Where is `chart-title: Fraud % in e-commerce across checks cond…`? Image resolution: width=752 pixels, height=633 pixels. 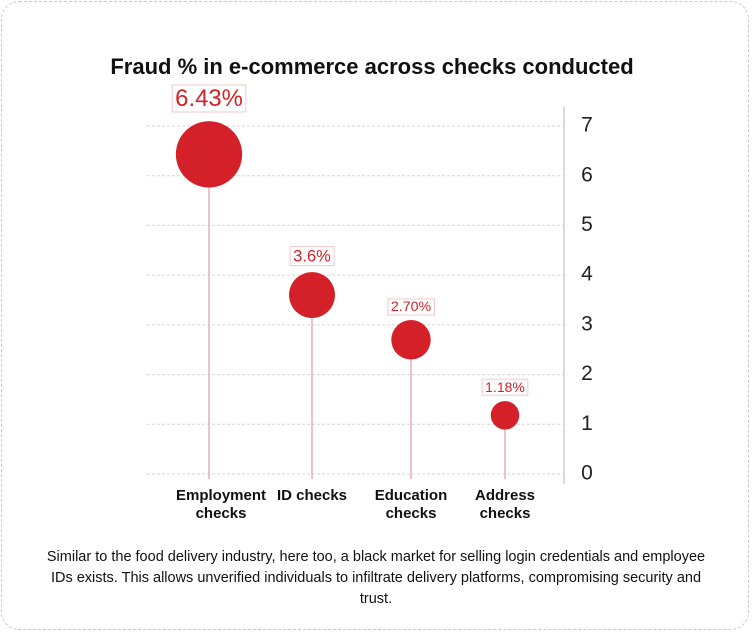 chart-title: Fraud % in e-commerce across checks cond… is located at coordinates (371, 66).